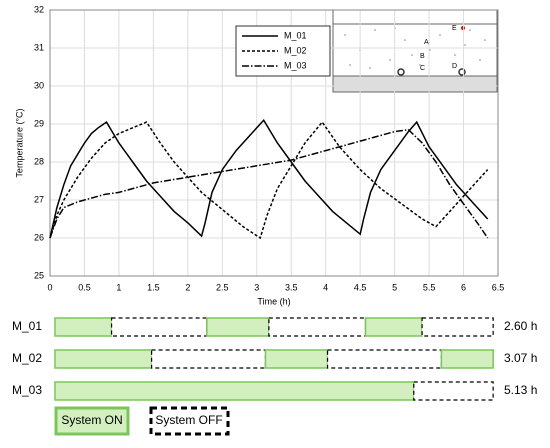 The height and width of the screenshot is (448, 550). What do you see at coordinates (39, 85) in the screenshot?
I see `y-tick-label: 30` at bounding box center [39, 85].